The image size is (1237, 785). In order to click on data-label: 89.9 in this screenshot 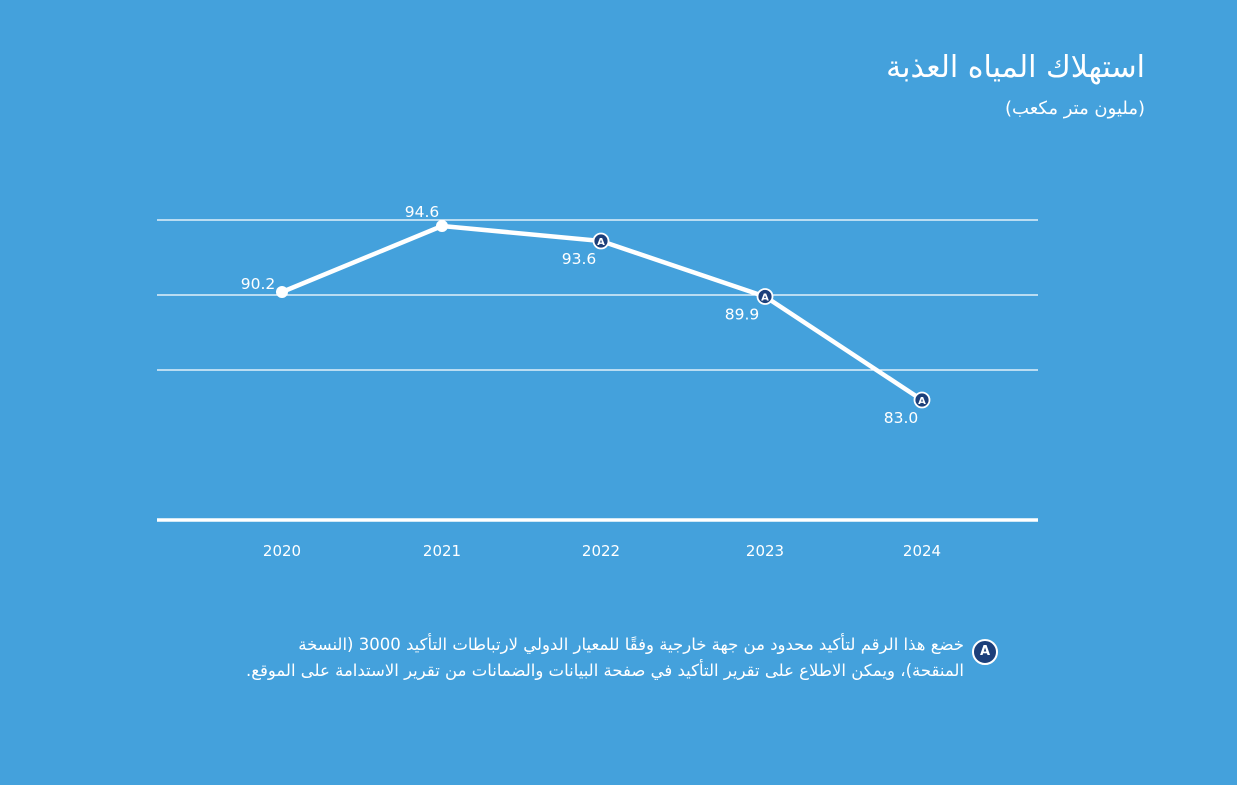, I will do `click(742, 315)`.